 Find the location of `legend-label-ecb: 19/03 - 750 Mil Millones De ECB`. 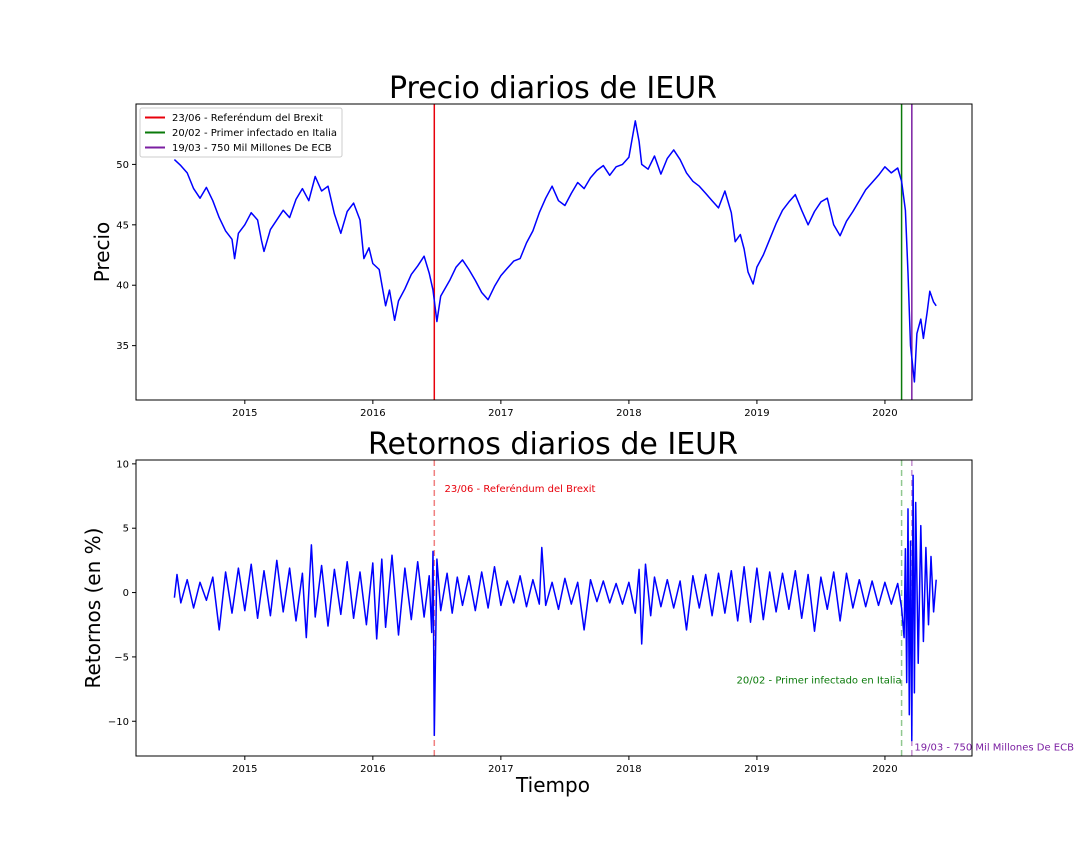

legend-label-ecb: 19/03 - 750 Mil Millones De ECB is located at coordinates (252, 148).